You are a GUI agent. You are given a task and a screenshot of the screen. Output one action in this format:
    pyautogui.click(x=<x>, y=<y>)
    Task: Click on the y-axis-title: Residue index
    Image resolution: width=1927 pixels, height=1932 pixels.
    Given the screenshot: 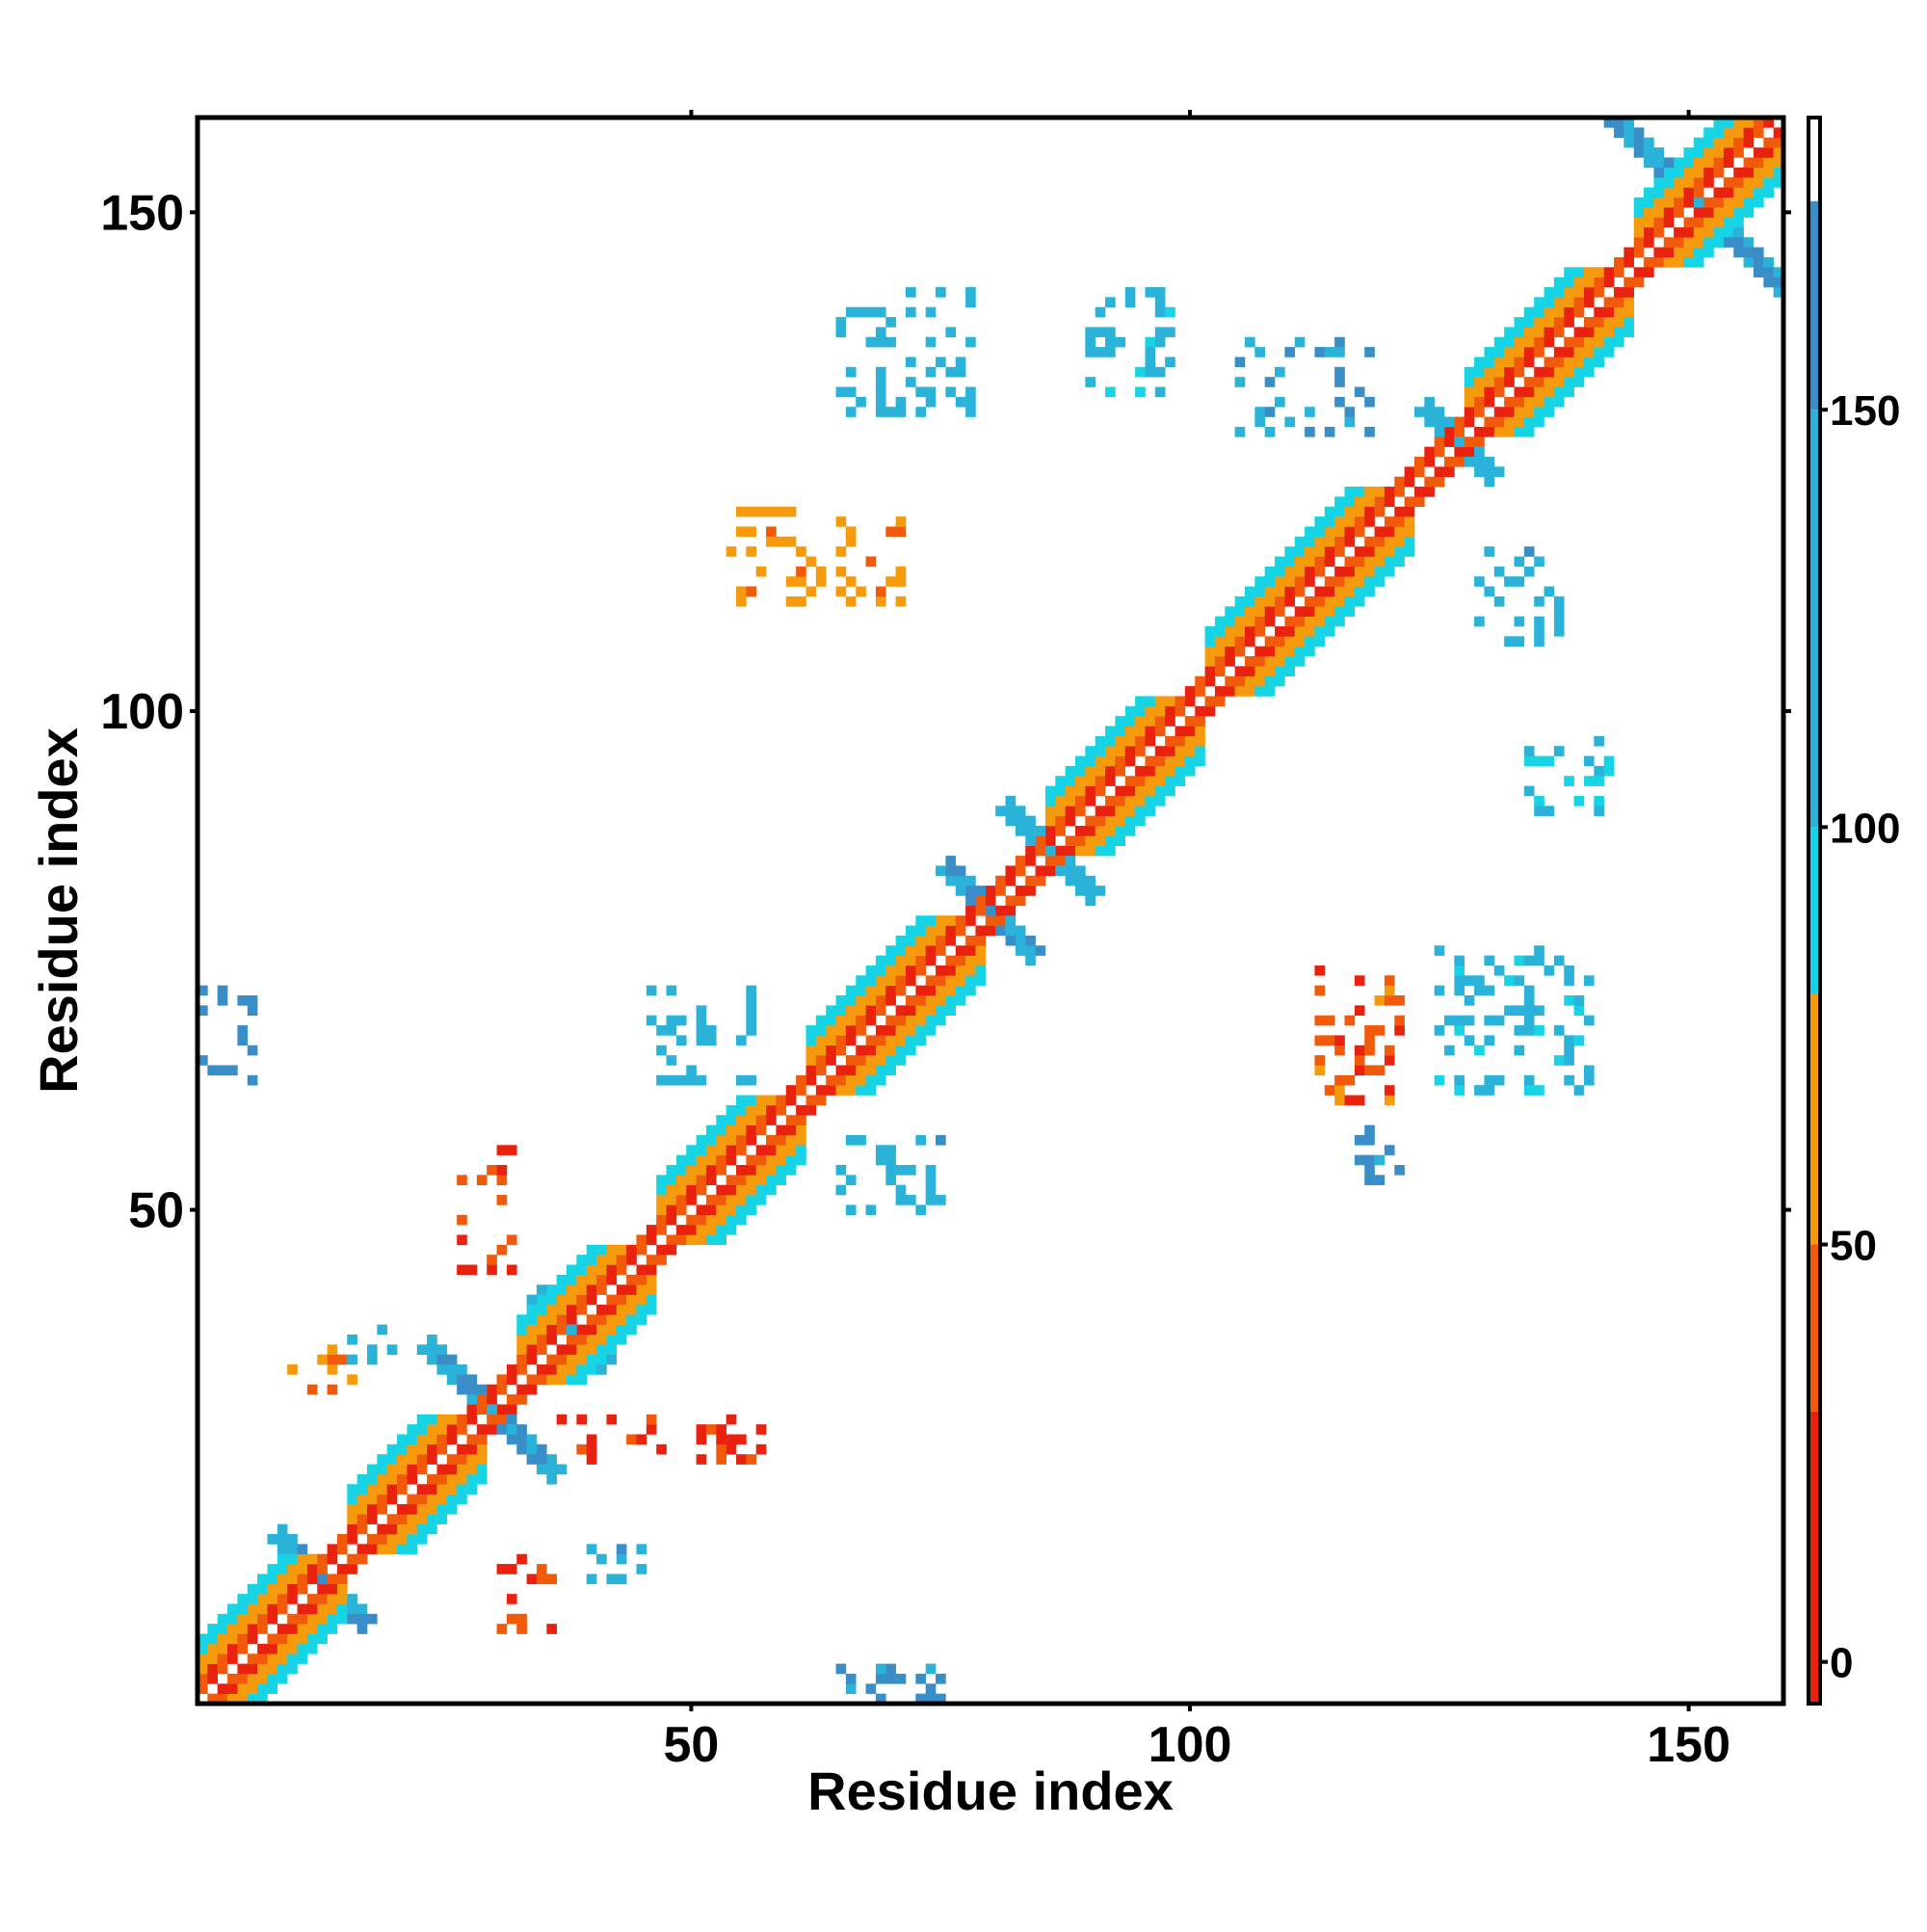 What is the action you would take?
    pyautogui.click(x=58, y=911)
    